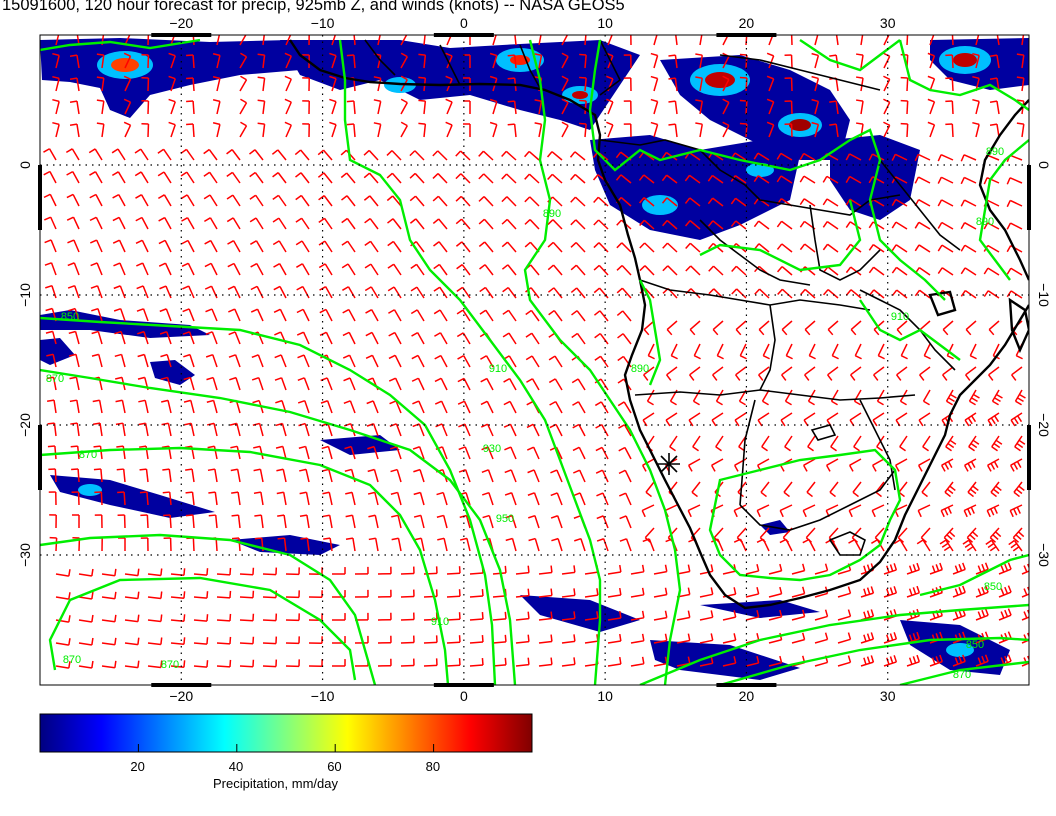 Image resolution: width=1056 pixels, height=816 pixels. I want to click on precip-cell, so click(125, 65).